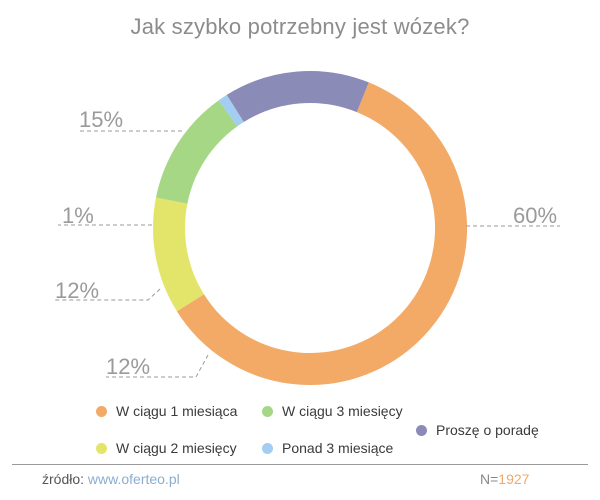 The image size is (600, 500). I want to click on donut-slice-w-ciągu-2-miesięcy, so click(179, 254).